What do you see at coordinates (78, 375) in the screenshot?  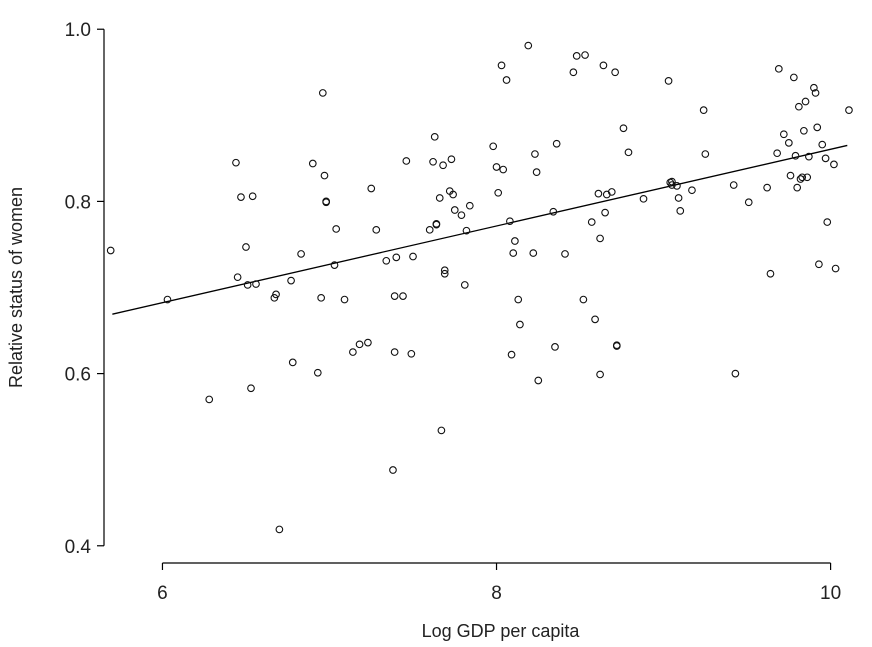 I see `y-tick-label: 0.6` at bounding box center [78, 375].